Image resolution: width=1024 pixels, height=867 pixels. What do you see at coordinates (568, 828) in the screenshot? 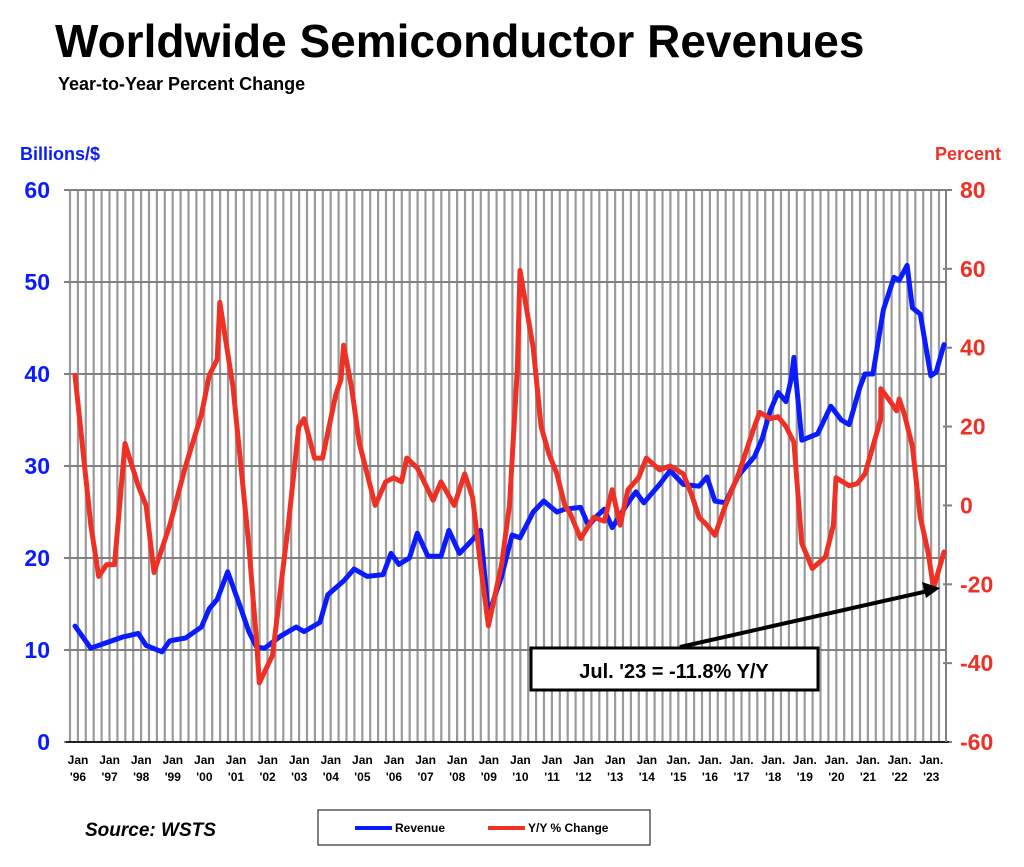
I see `legend-label-yy: Y/Y % Change` at bounding box center [568, 828].